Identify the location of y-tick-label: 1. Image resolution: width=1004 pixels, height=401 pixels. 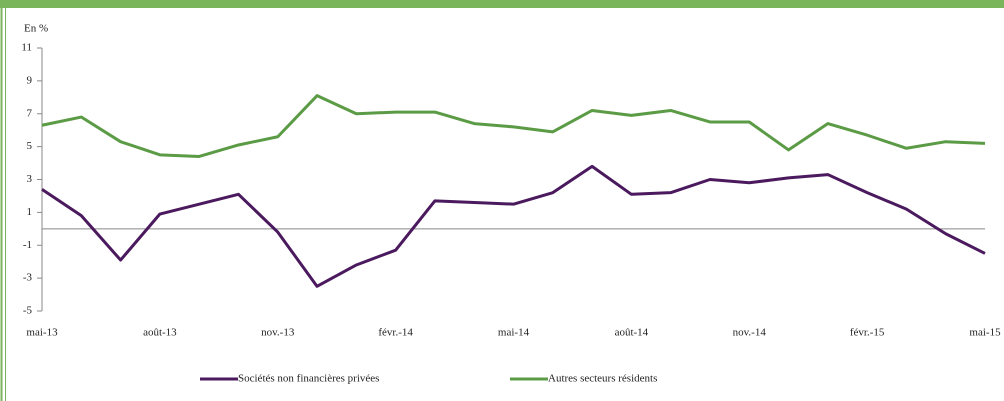
(30, 212).